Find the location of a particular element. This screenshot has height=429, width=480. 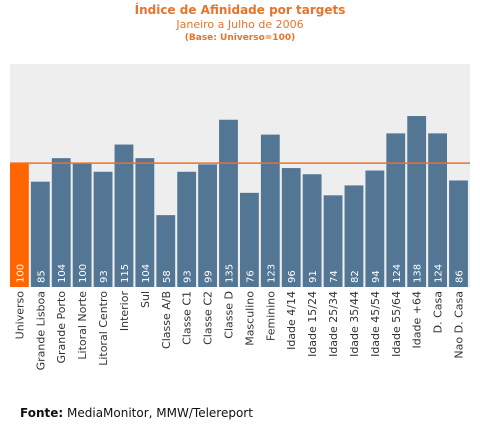

category-label-20: D. Casa is located at coordinates (438, 312).